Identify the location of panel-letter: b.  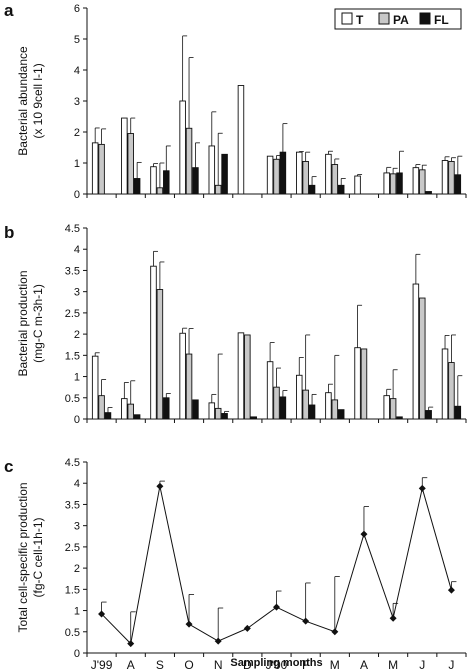
(9, 232).